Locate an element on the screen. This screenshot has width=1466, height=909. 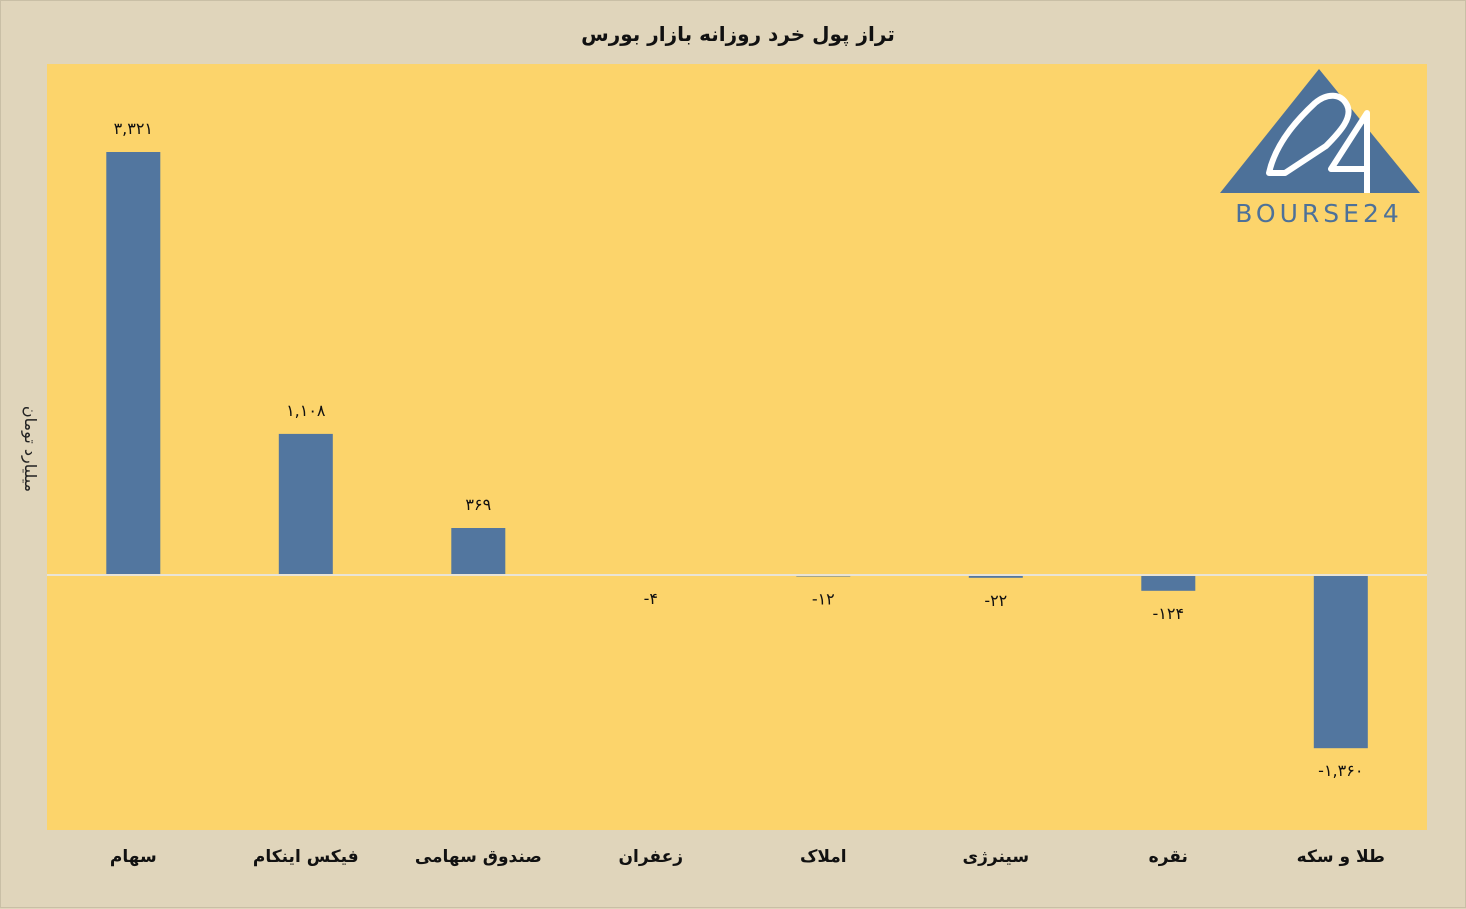
category-label-6: سینرژی is located at coordinates (996, 857).